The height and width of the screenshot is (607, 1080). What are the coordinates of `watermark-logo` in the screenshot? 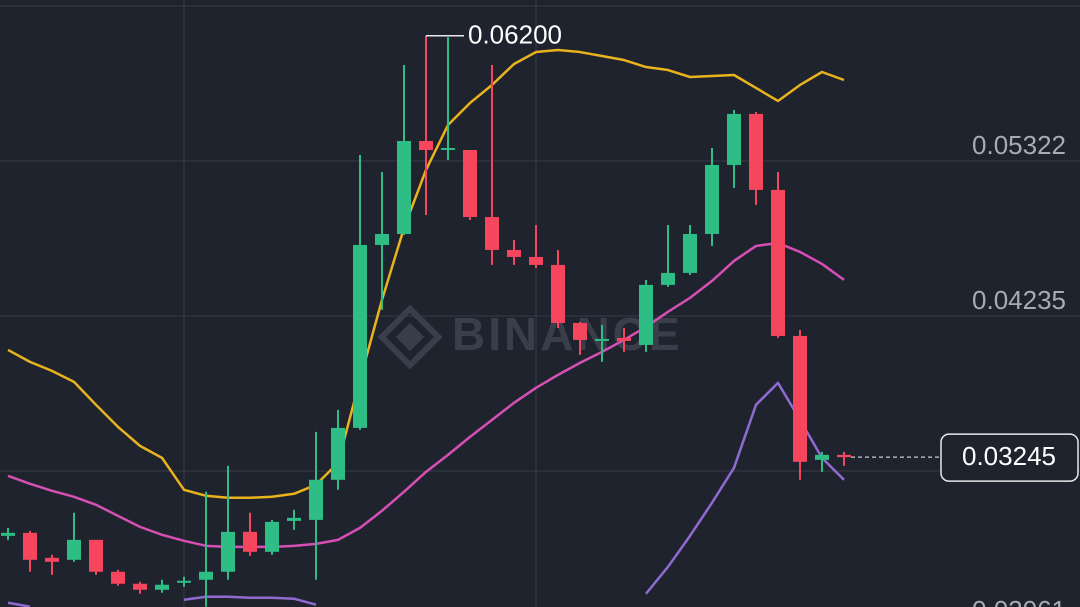 It's located at (410, 337).